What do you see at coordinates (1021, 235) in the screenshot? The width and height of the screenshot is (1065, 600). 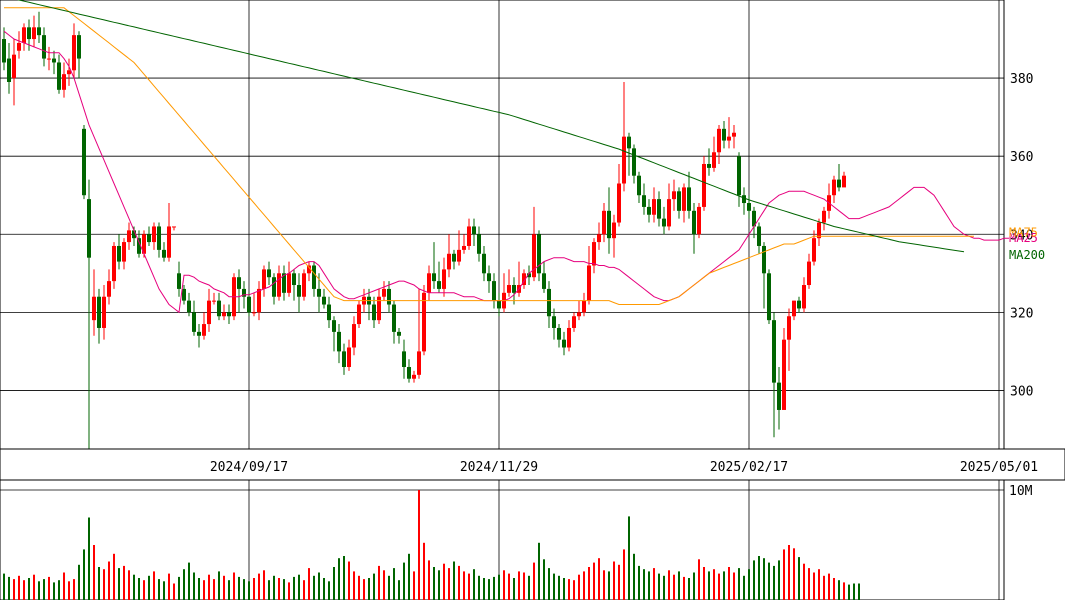 I see `price-axis: 300 320 340 360 380` at bounding box center [1021, 235].